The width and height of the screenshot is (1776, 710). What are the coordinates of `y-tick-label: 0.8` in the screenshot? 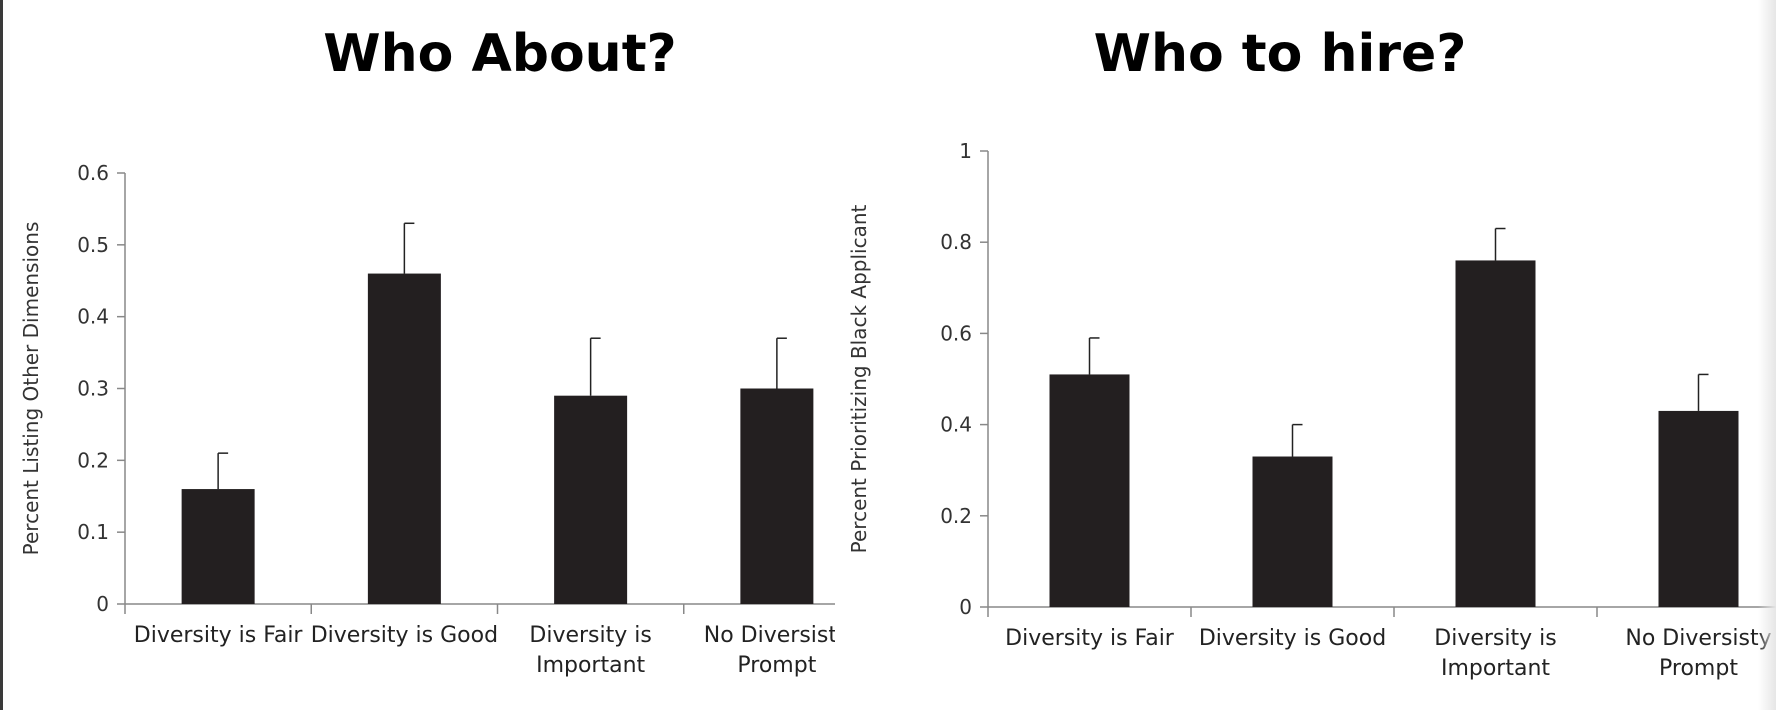 It's located at (956, 242).